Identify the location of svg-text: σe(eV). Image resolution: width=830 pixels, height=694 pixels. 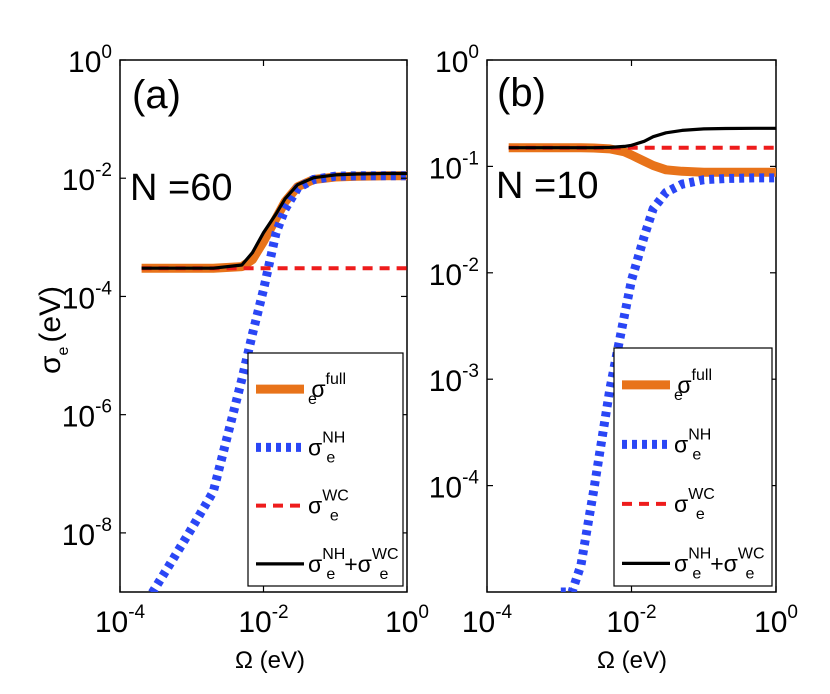
(53, 330).